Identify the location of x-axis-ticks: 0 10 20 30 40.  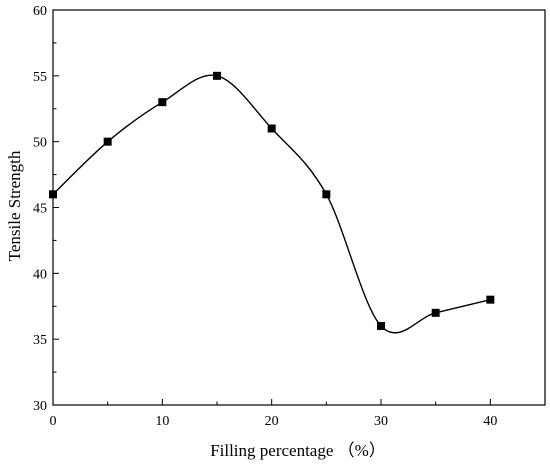
(298, 414).